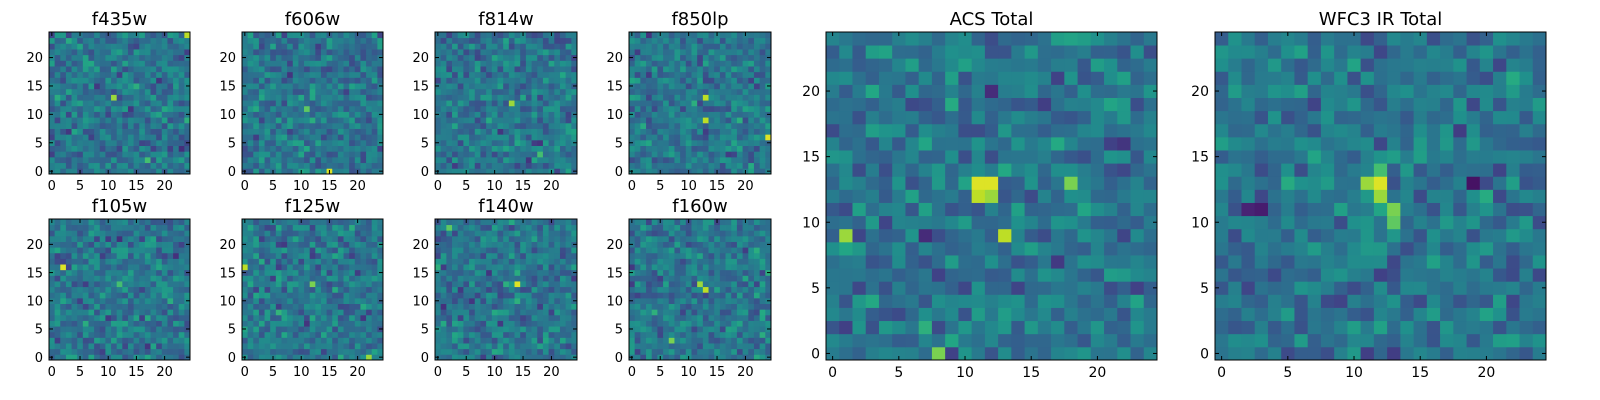  I want to click on heatmap-cells, so click(313, 103).